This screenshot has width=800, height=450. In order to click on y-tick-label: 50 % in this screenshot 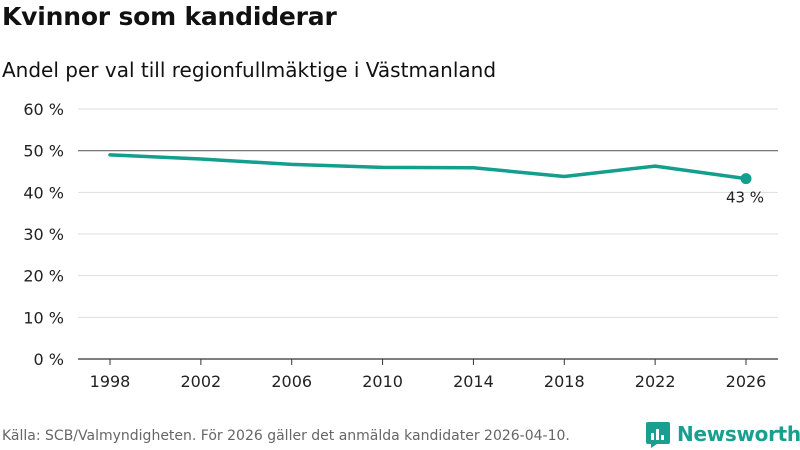, I will do `click(43, 151)`.